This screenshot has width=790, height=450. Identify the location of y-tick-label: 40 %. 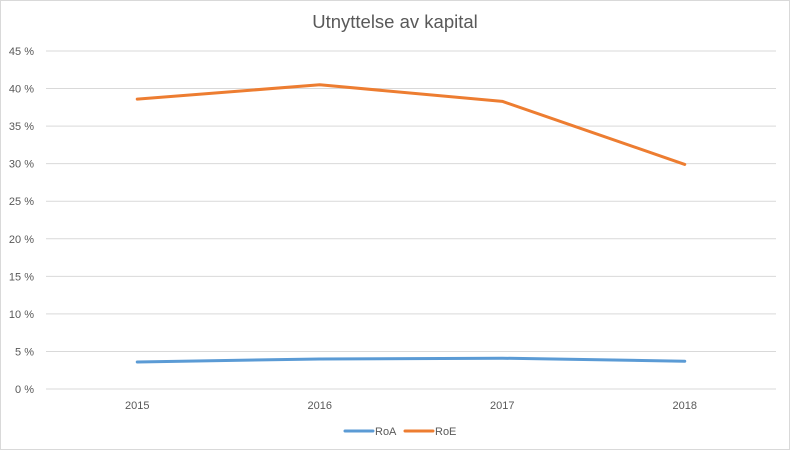
(21, 90).